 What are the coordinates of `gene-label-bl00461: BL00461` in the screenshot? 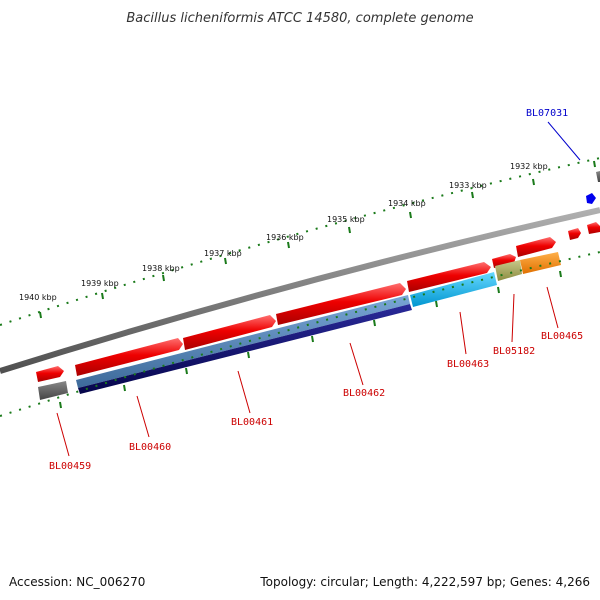 It's located at (252, 422).